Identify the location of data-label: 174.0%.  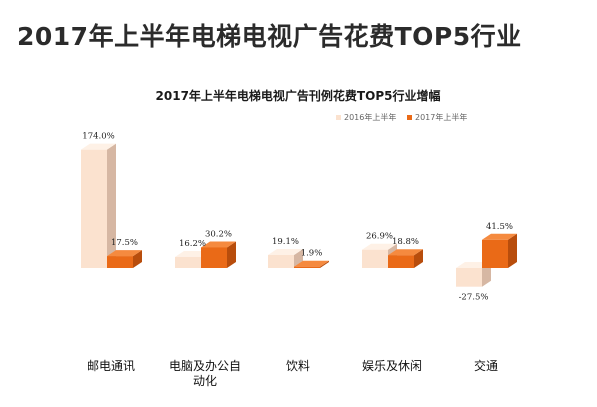
(98, 137).